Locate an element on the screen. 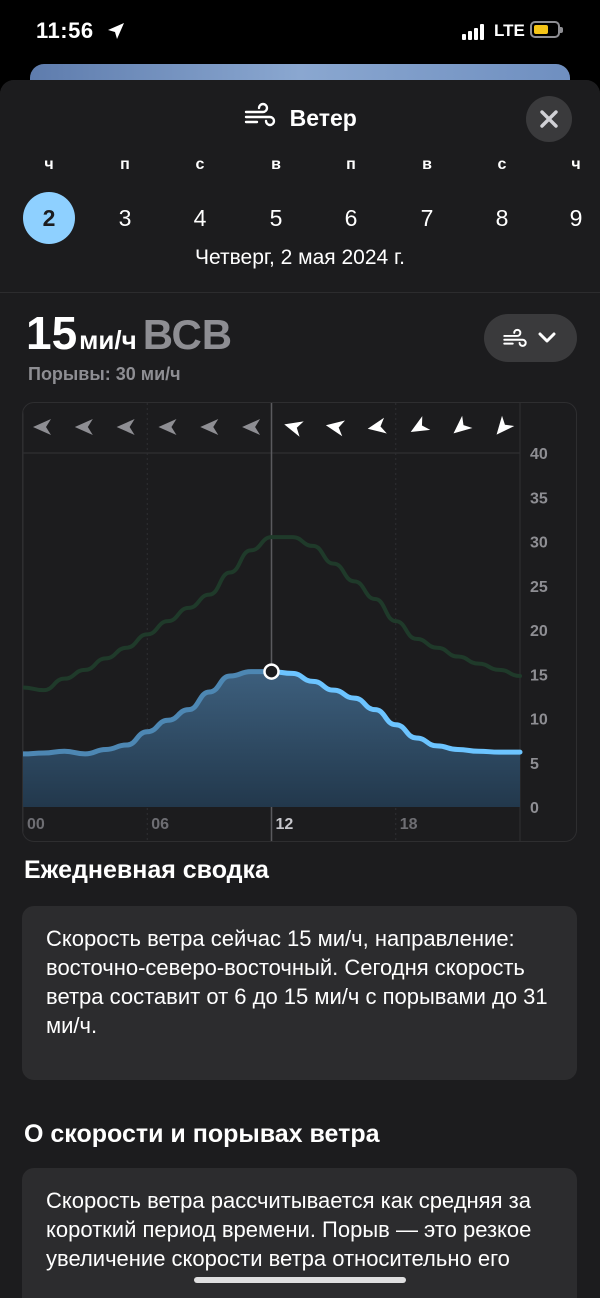 The width and height of the screenshot is (600, 1298). day-number: 4 is located at coordinates (200, 218).